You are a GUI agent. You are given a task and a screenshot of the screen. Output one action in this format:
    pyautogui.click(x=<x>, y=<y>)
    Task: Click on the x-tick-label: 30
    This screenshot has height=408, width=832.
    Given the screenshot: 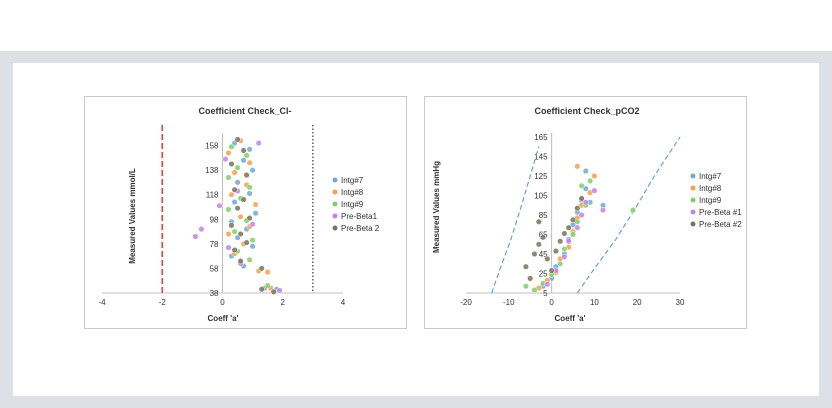 What is the action you would take?
    pyautogui.click(x=680, y=302)
    